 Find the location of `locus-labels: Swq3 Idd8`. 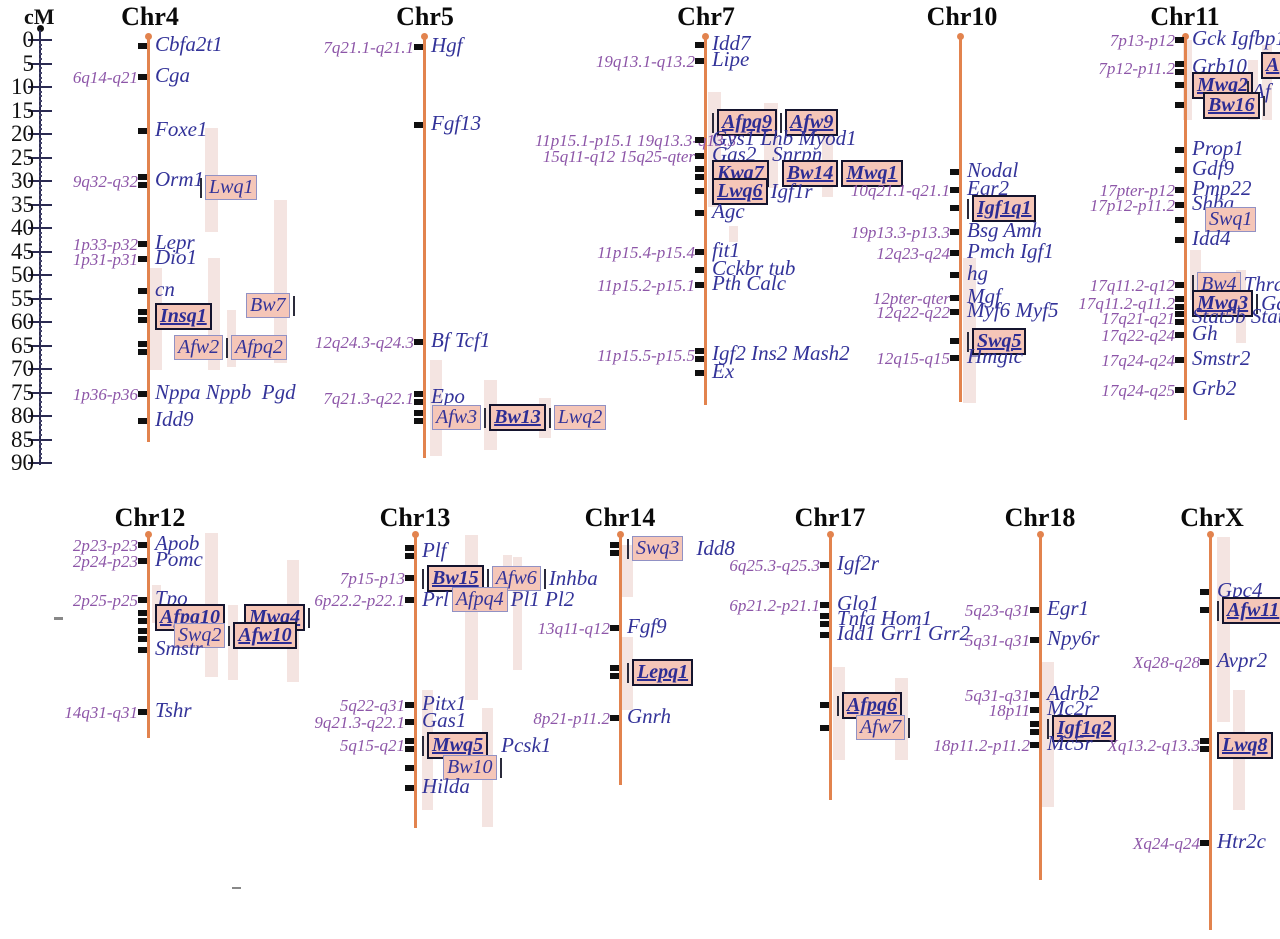

locus-labels: Swq3 Idd8 is located at coordinates (681, 548).